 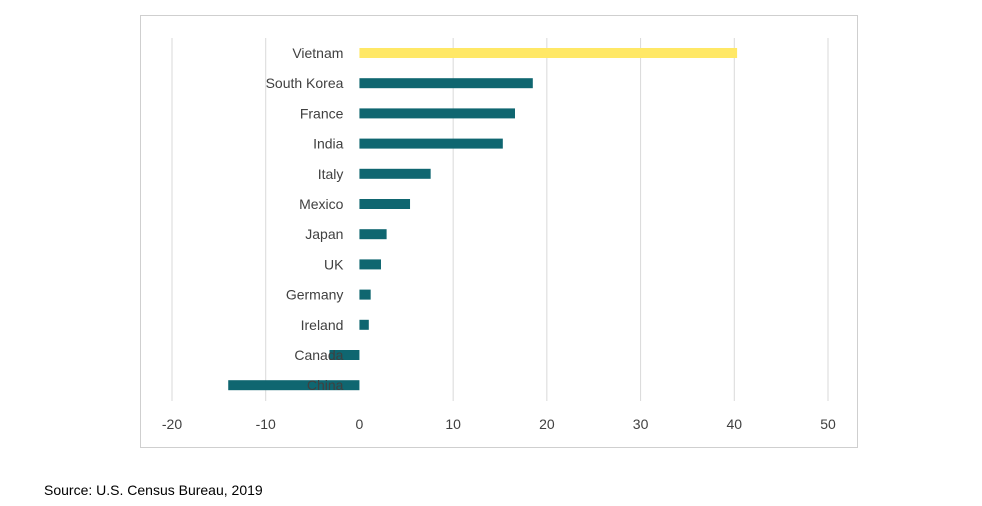 I want to click on category-label: Ireland, so click(x=322, y=325).